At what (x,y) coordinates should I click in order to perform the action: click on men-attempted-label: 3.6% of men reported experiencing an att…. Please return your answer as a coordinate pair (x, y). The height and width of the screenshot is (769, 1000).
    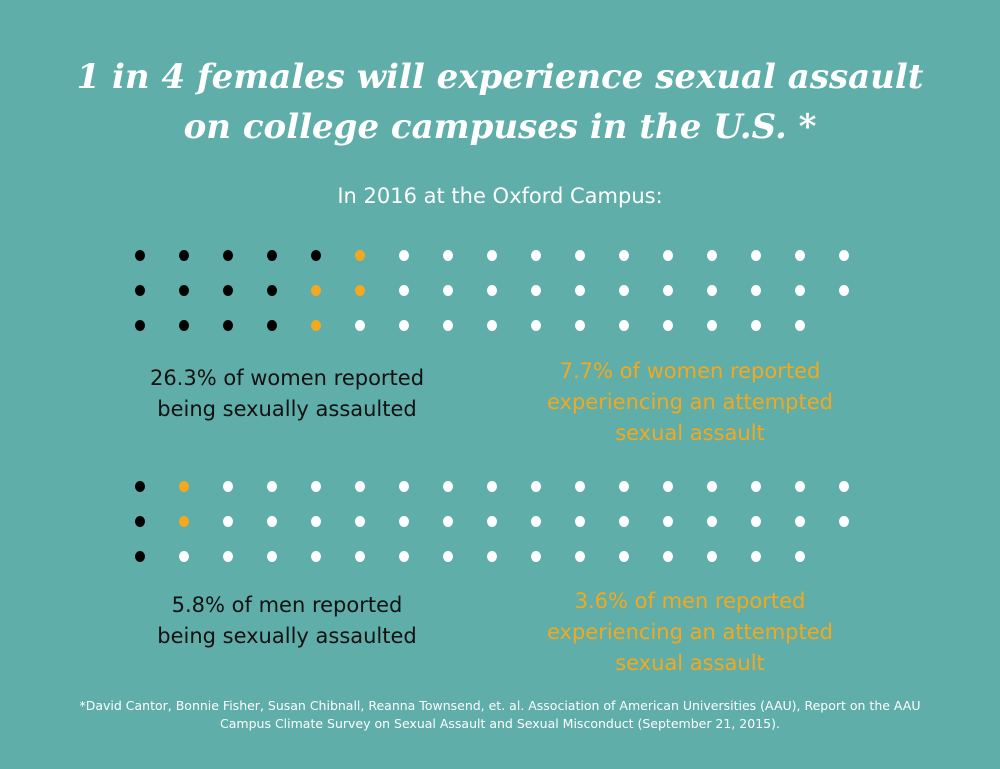
    Looking at the image, I should click on (690, 632).